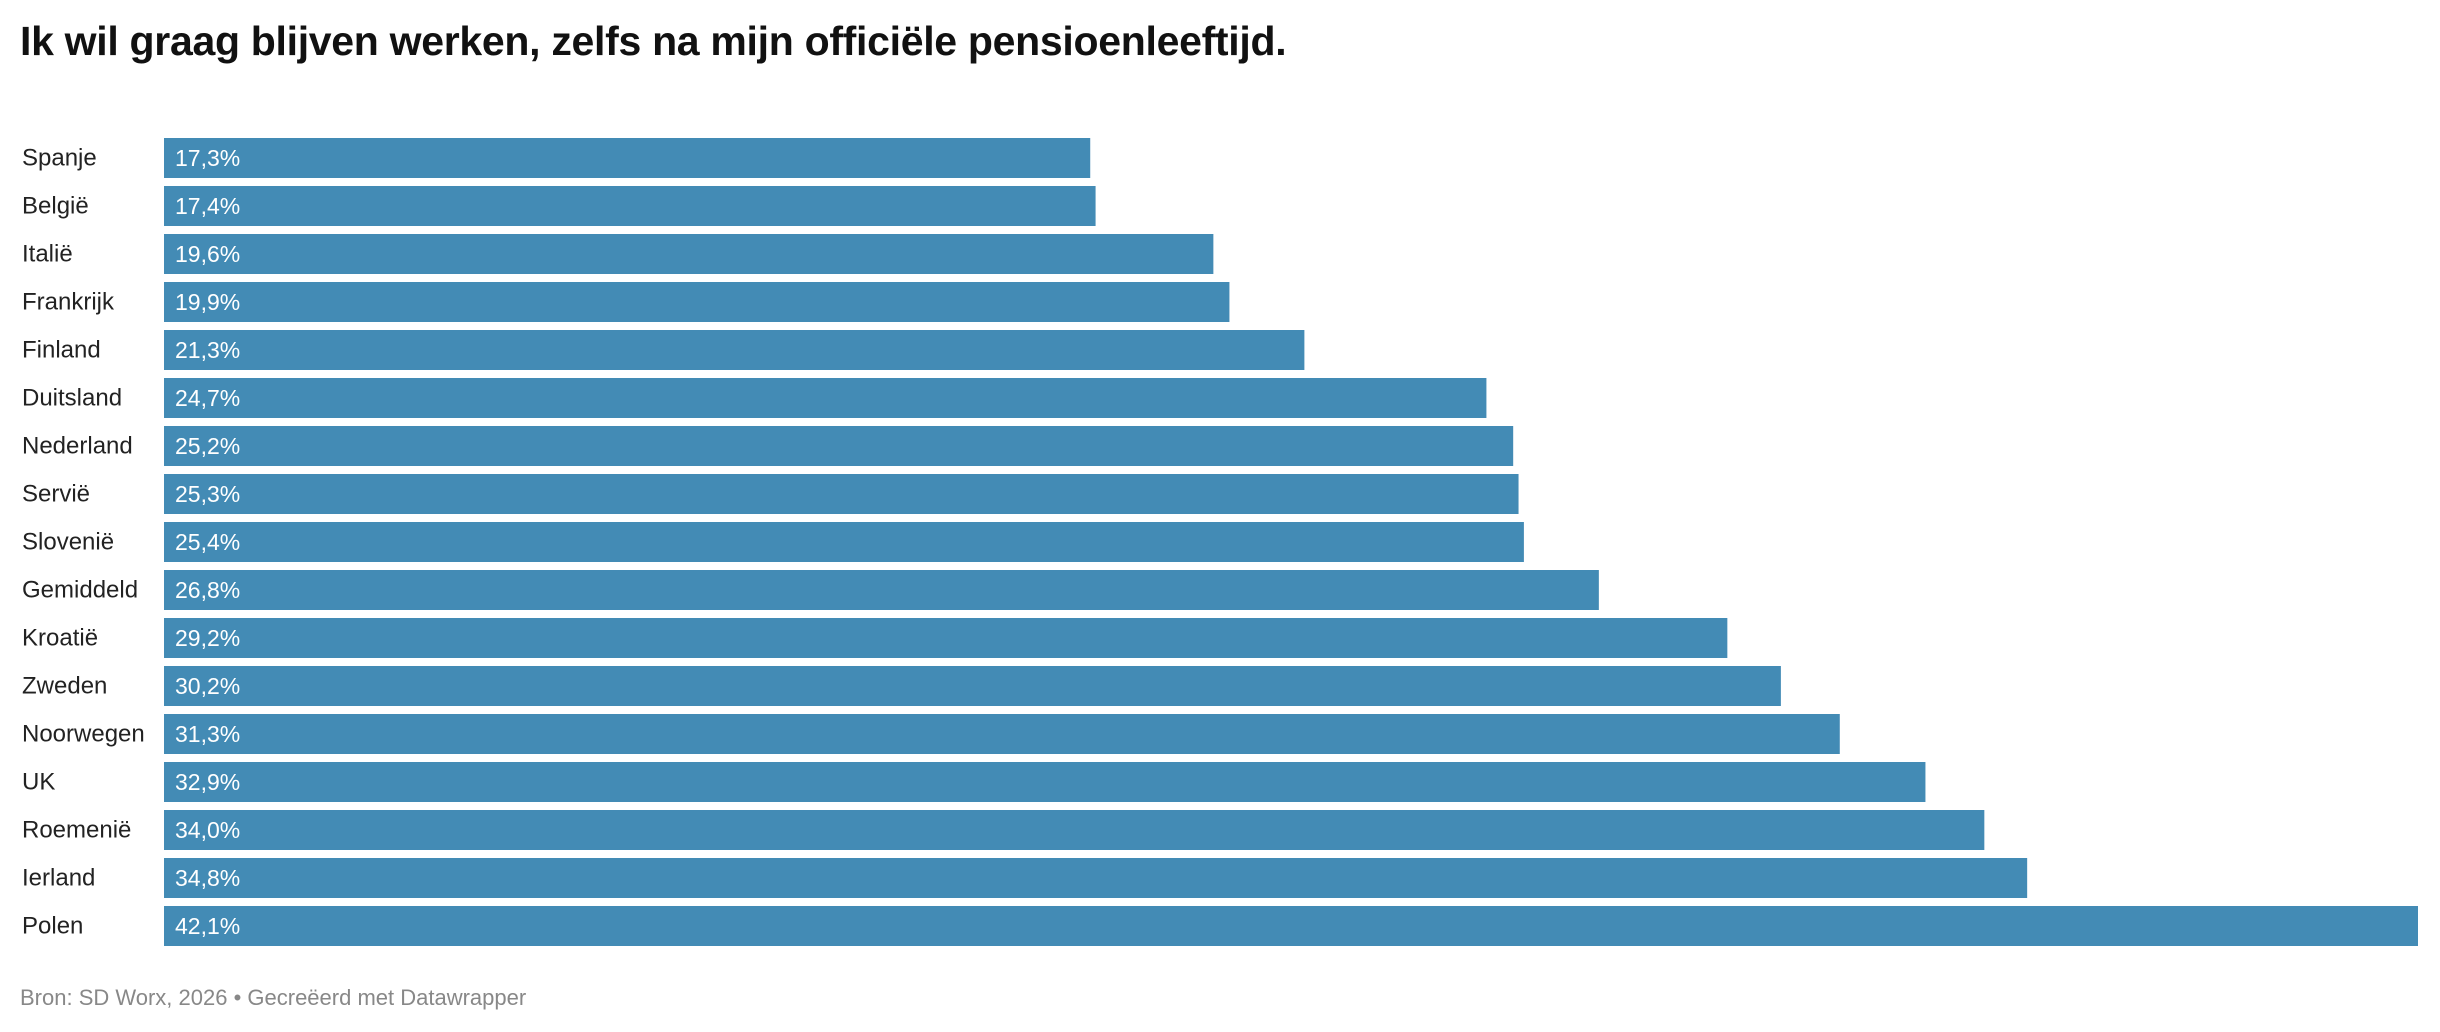 The image size is (2440, 1032). I want to click on value-label: 19,6%, so click(207, 254).